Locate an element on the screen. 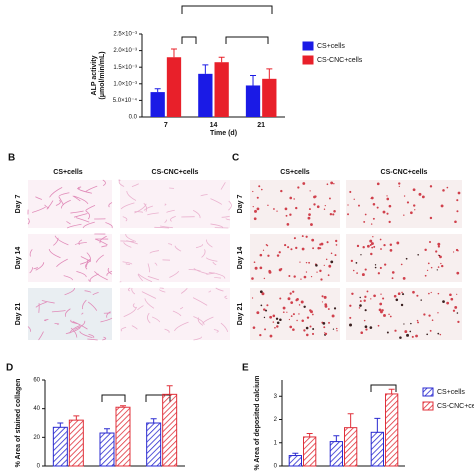 The height and width of the screenshot is (474, 474). micrograph is located at coordinates (404, 204).